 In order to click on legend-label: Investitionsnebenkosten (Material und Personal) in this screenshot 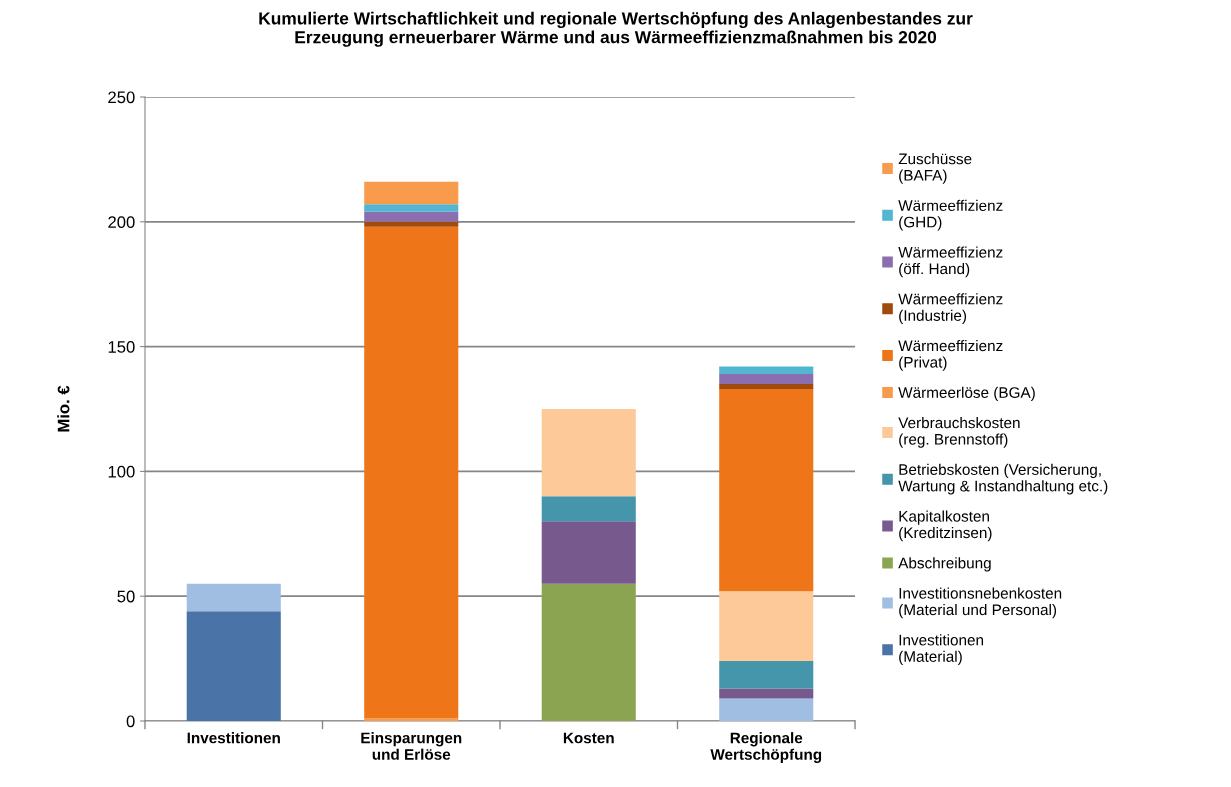, I will do `click(980, 603)`.